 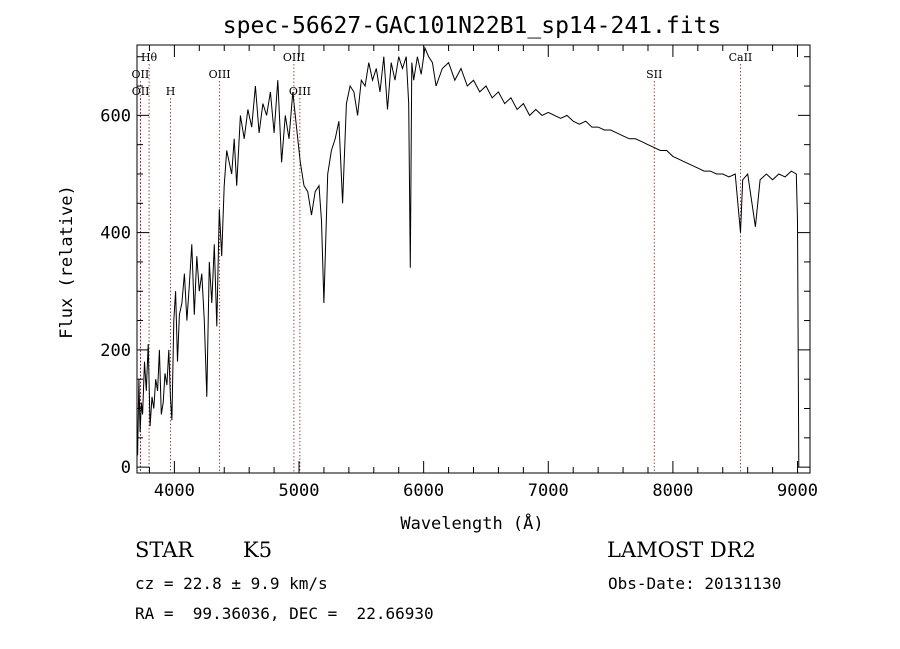 What do you see at coordinates (294, 57) in the screenshot?
I see `marker-label-oiii-5: OIII` at bounding box center [294, 57].